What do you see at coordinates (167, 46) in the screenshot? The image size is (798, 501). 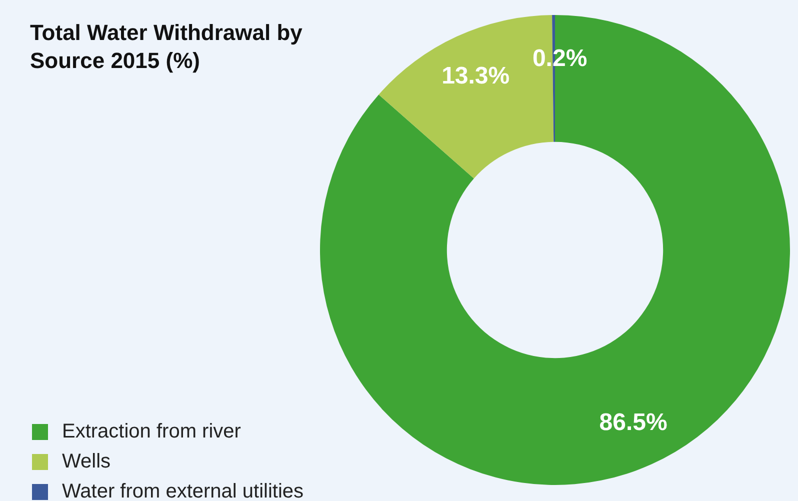 I see `text: Total Water Withdrawal by Source 2015 (%)` at bounding box center [167, 46].